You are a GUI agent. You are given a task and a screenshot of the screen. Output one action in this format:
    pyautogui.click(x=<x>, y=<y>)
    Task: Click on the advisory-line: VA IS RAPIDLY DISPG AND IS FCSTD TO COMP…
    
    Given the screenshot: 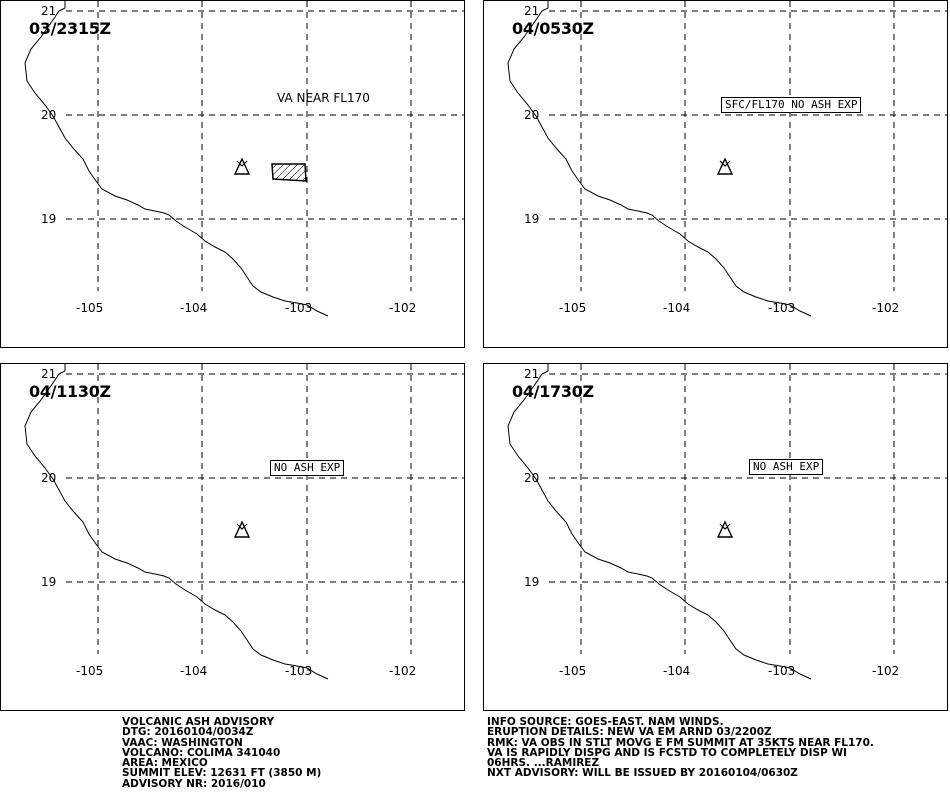 What is the action you would take?
    pyautogui.click(x=667, y=752)
    